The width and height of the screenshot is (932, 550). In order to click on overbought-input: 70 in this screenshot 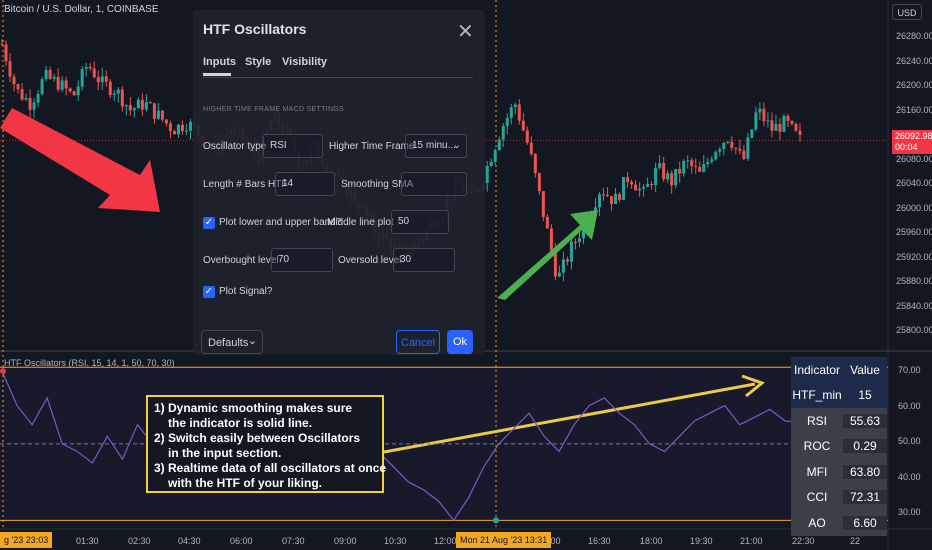, I will do `click(302, 260)`.